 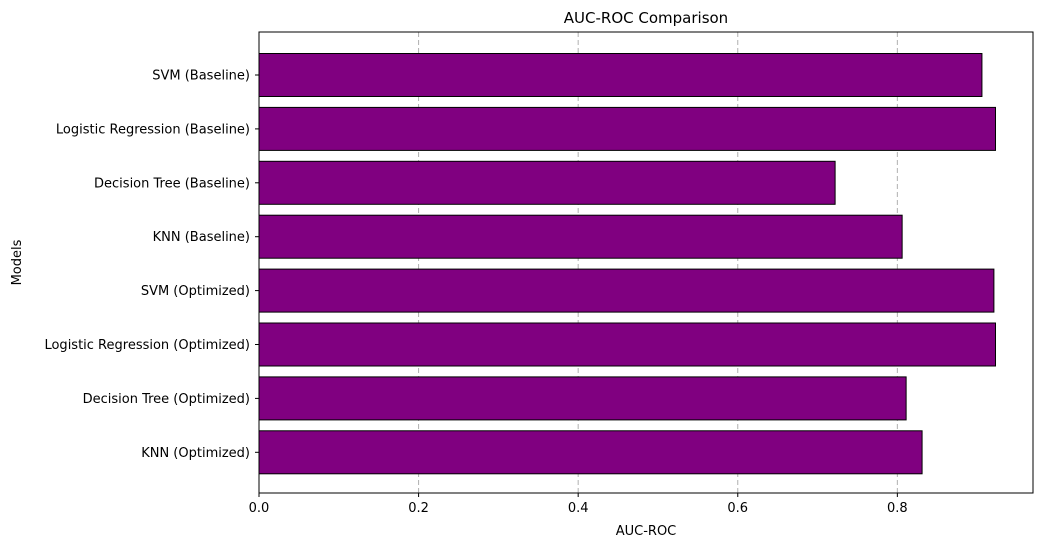 What do you see at coordinates (897, 508) in the screenshot?
I see `x-tick-label: 0.8` at bounding box center [897, 508].